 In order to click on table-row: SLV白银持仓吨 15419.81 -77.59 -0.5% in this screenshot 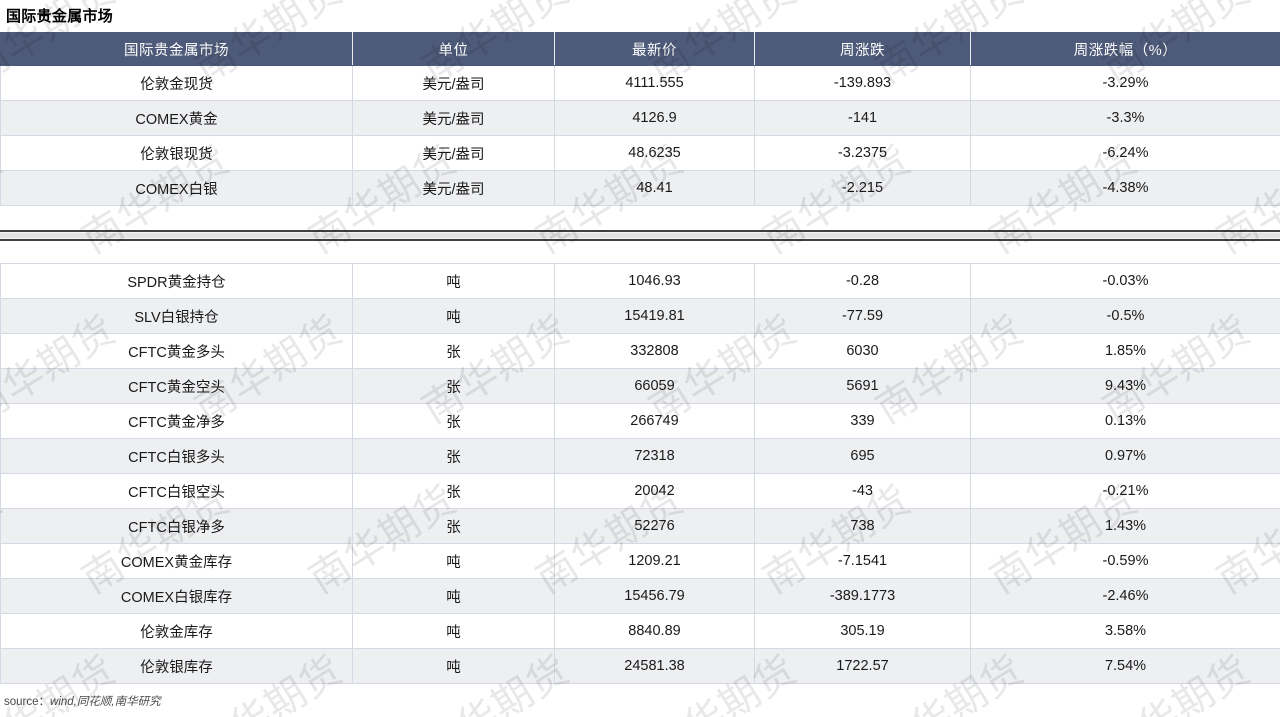, I will do `click(640, 316)`.